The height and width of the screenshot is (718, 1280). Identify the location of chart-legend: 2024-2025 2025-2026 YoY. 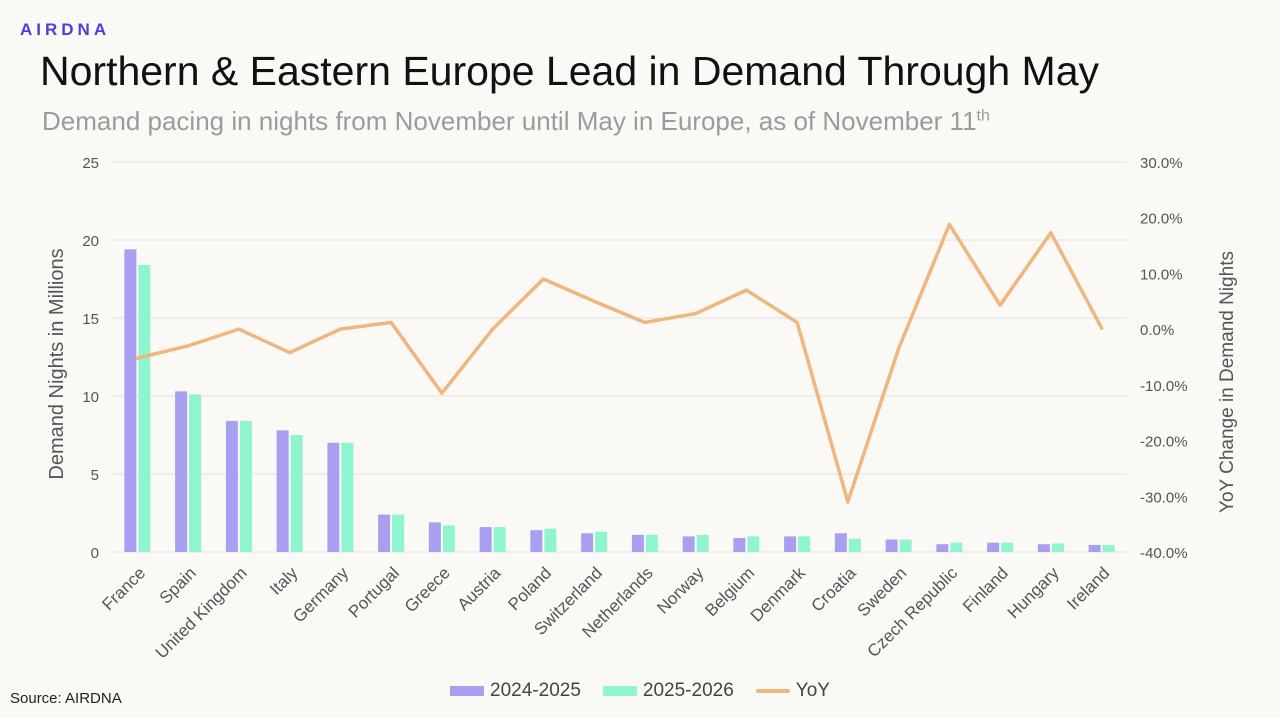
(640, 691).